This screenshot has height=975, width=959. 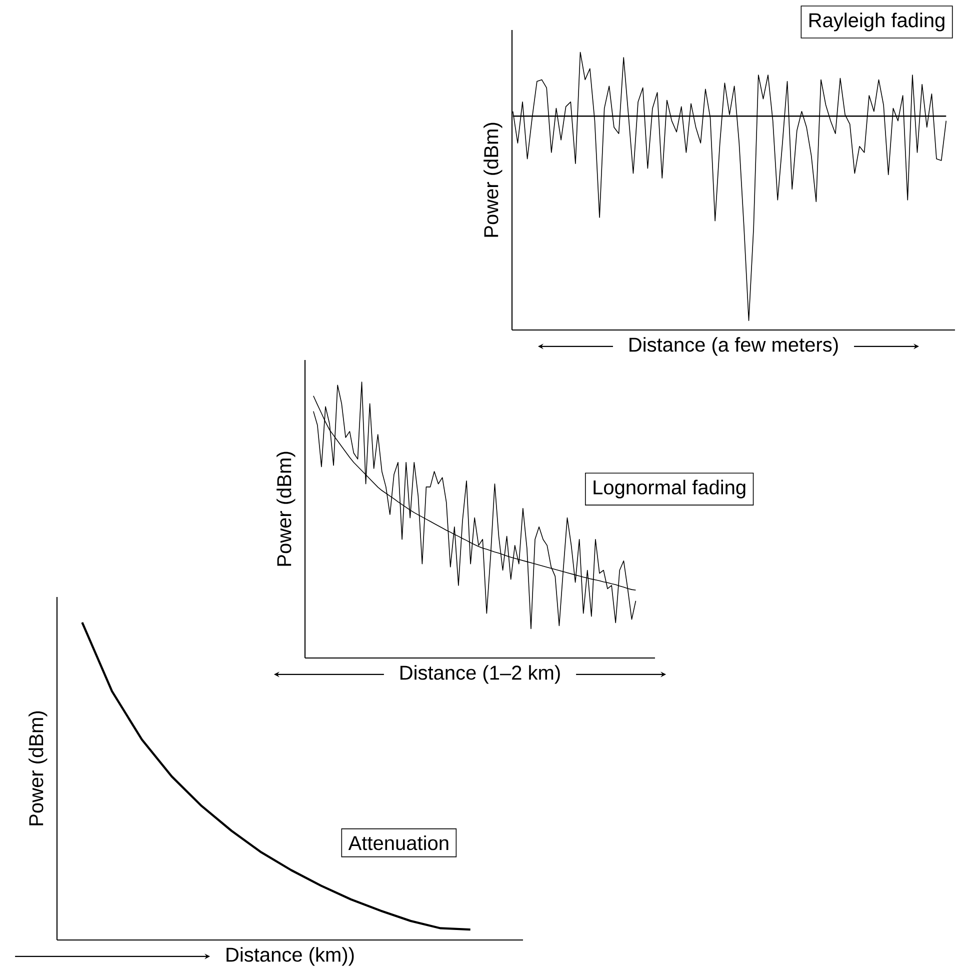 What do you see at coordinates (398, 842) in the screenshot?
I see `text: Attenuation` at bounding box center [398, 842].